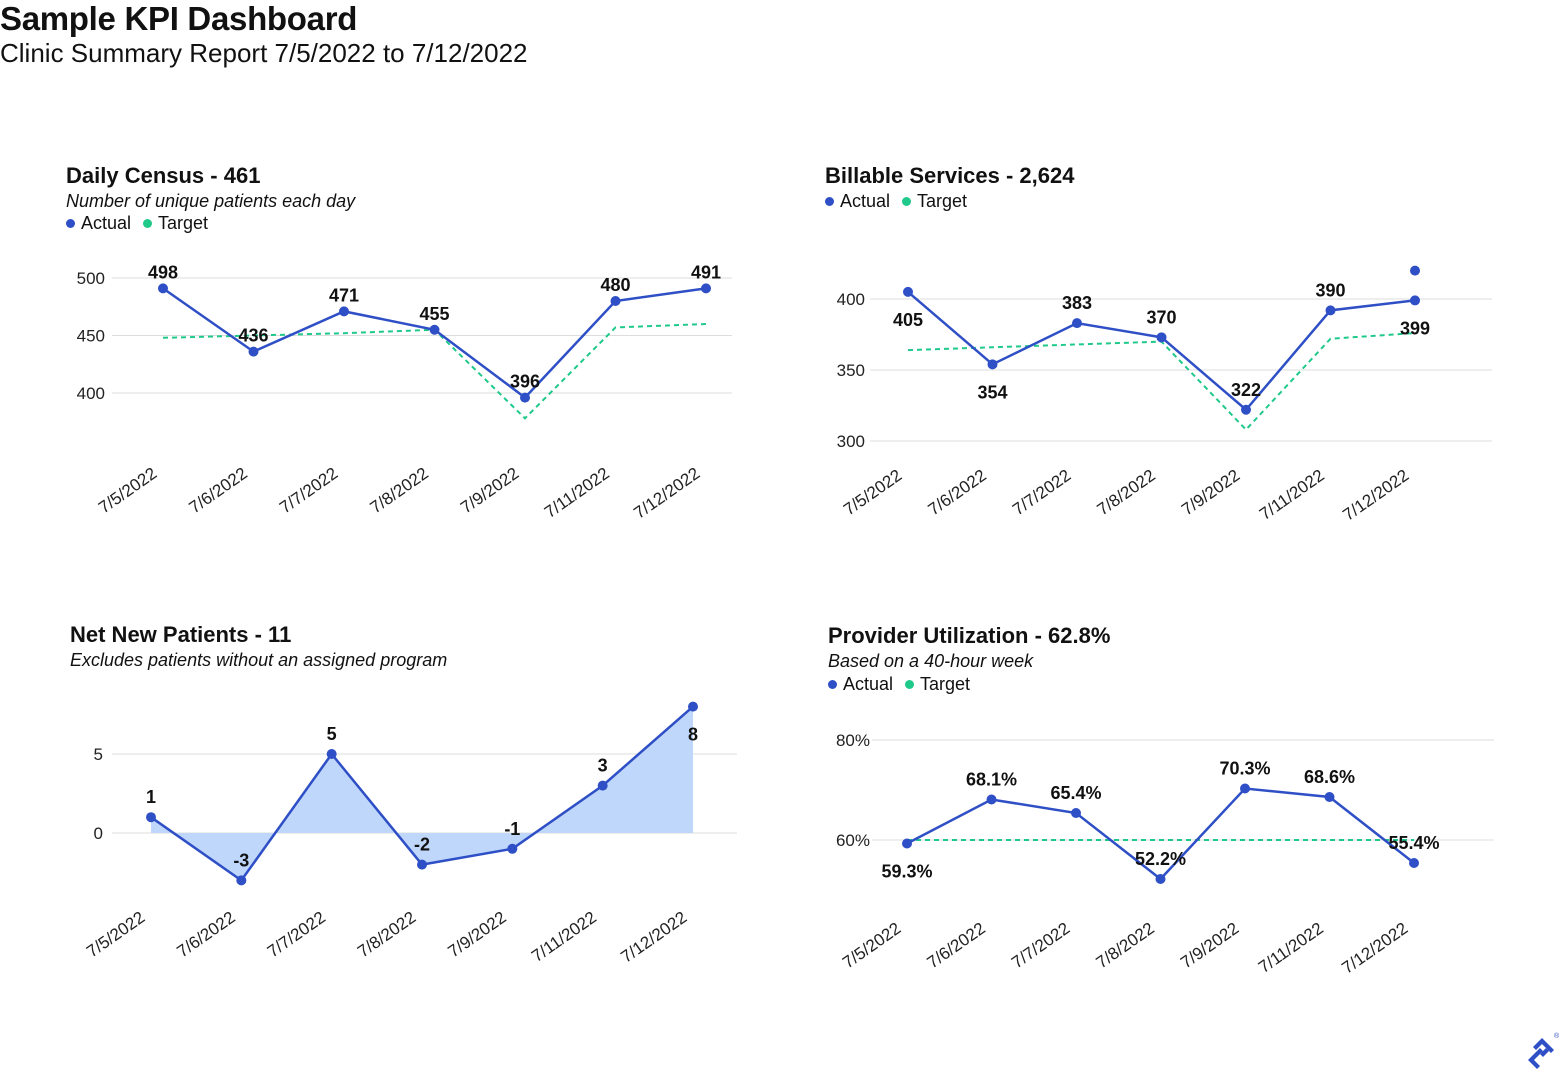 This screenshot has width=1560, height=1072. I want to click on data-label: 1, so click(151, 797).